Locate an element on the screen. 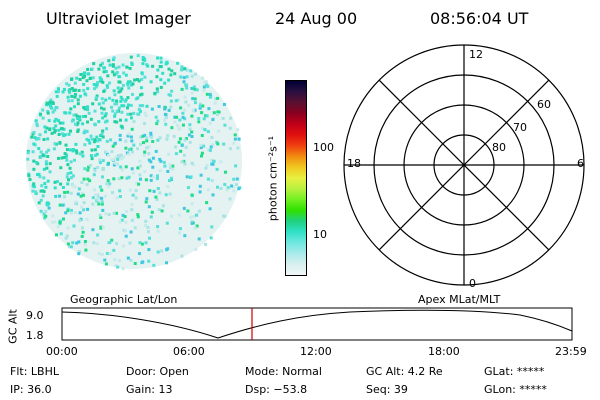 This screenshot has width=600, height=400. status-seq: Seq: 39 is located at coordinates (387, 389).